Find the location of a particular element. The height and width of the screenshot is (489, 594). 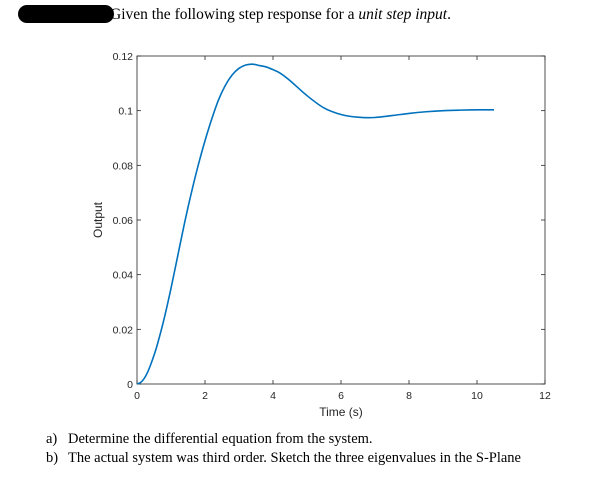

intro-emphasis: unit step input is located at coordinates (403, 14).